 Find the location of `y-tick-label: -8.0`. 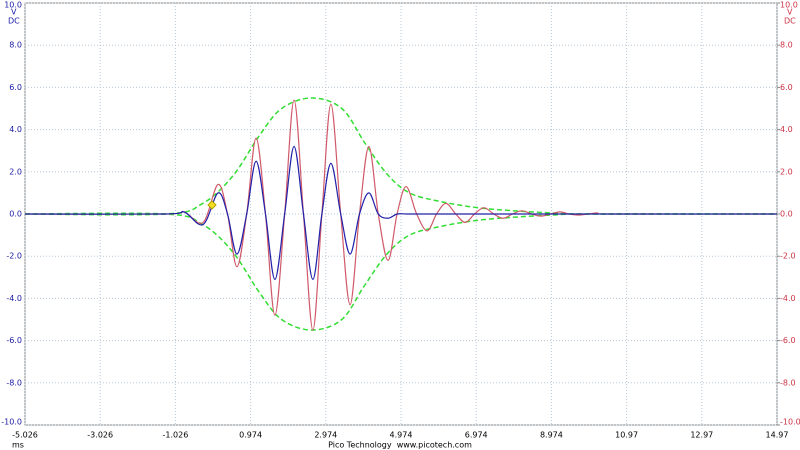

y-tick-label: -8.0 is located at coordinates (14, 382).